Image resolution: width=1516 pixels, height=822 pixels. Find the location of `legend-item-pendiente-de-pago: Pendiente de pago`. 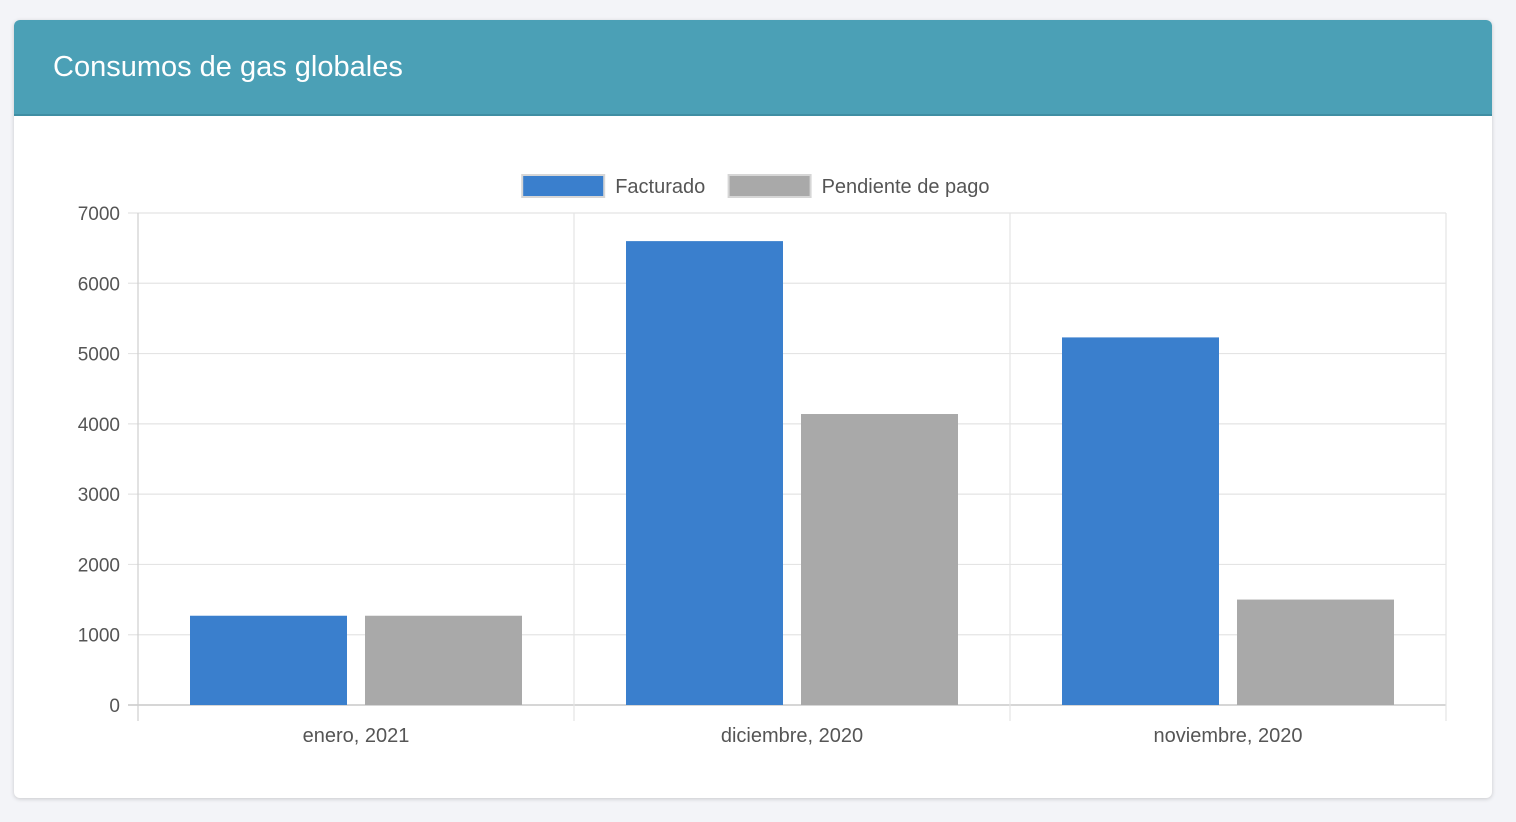

legend-item-pendiente-de-pago: Pendiente de pago is located at coordinates (858, 186).